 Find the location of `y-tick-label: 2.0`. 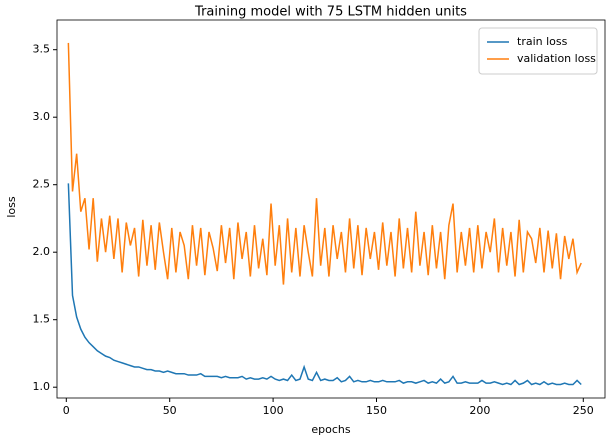

y-tick-label: 2.0 is located at coordinates (42, 251).